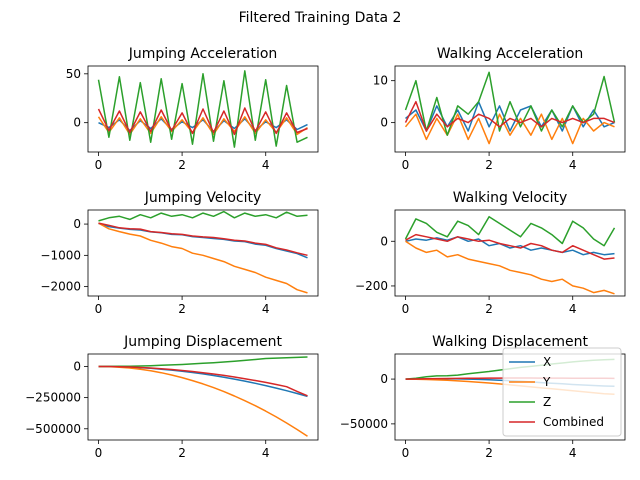  I want to click on panel-title: Walking Acceleration, so click(510, 54).